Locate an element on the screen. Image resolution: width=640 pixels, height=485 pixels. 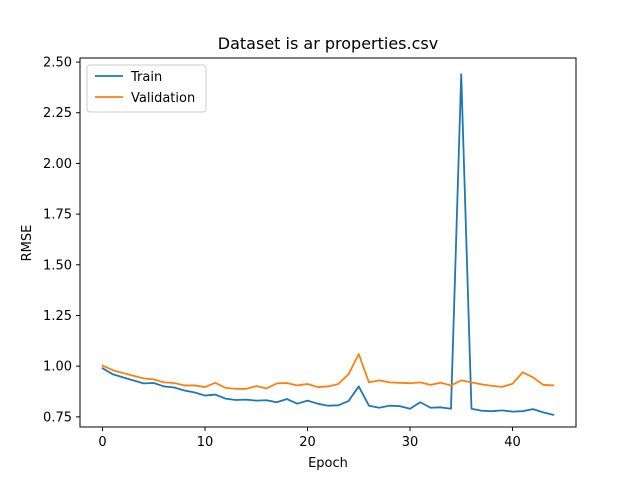
legend: Train Validation is located at coordinates (146, 88).